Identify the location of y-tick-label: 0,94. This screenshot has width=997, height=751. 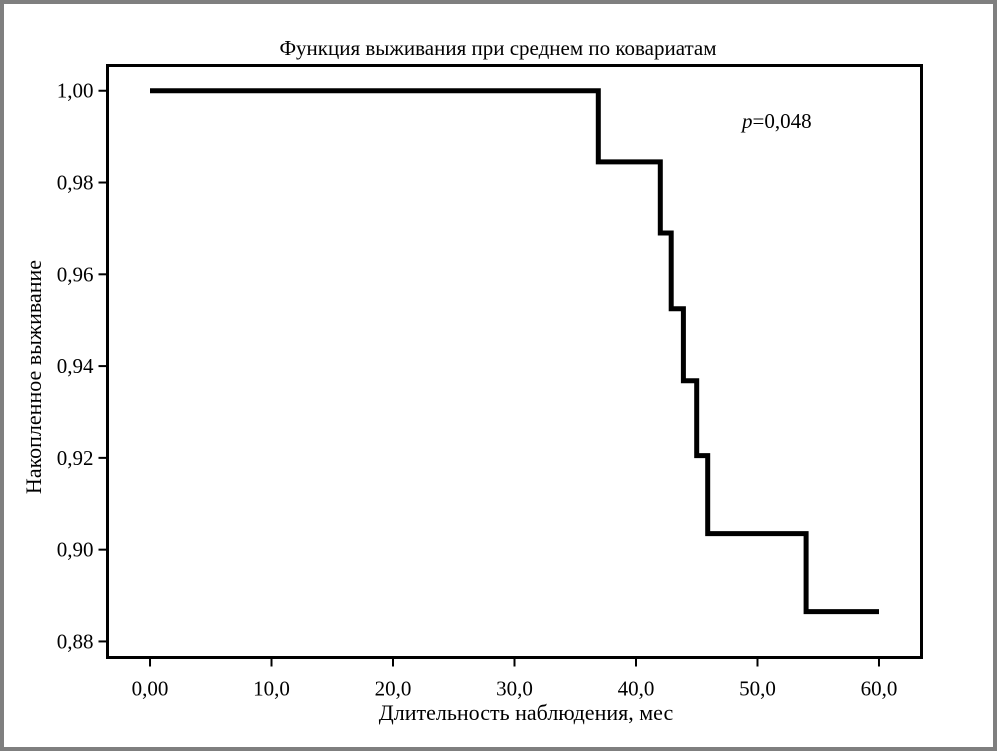
(75, 366).